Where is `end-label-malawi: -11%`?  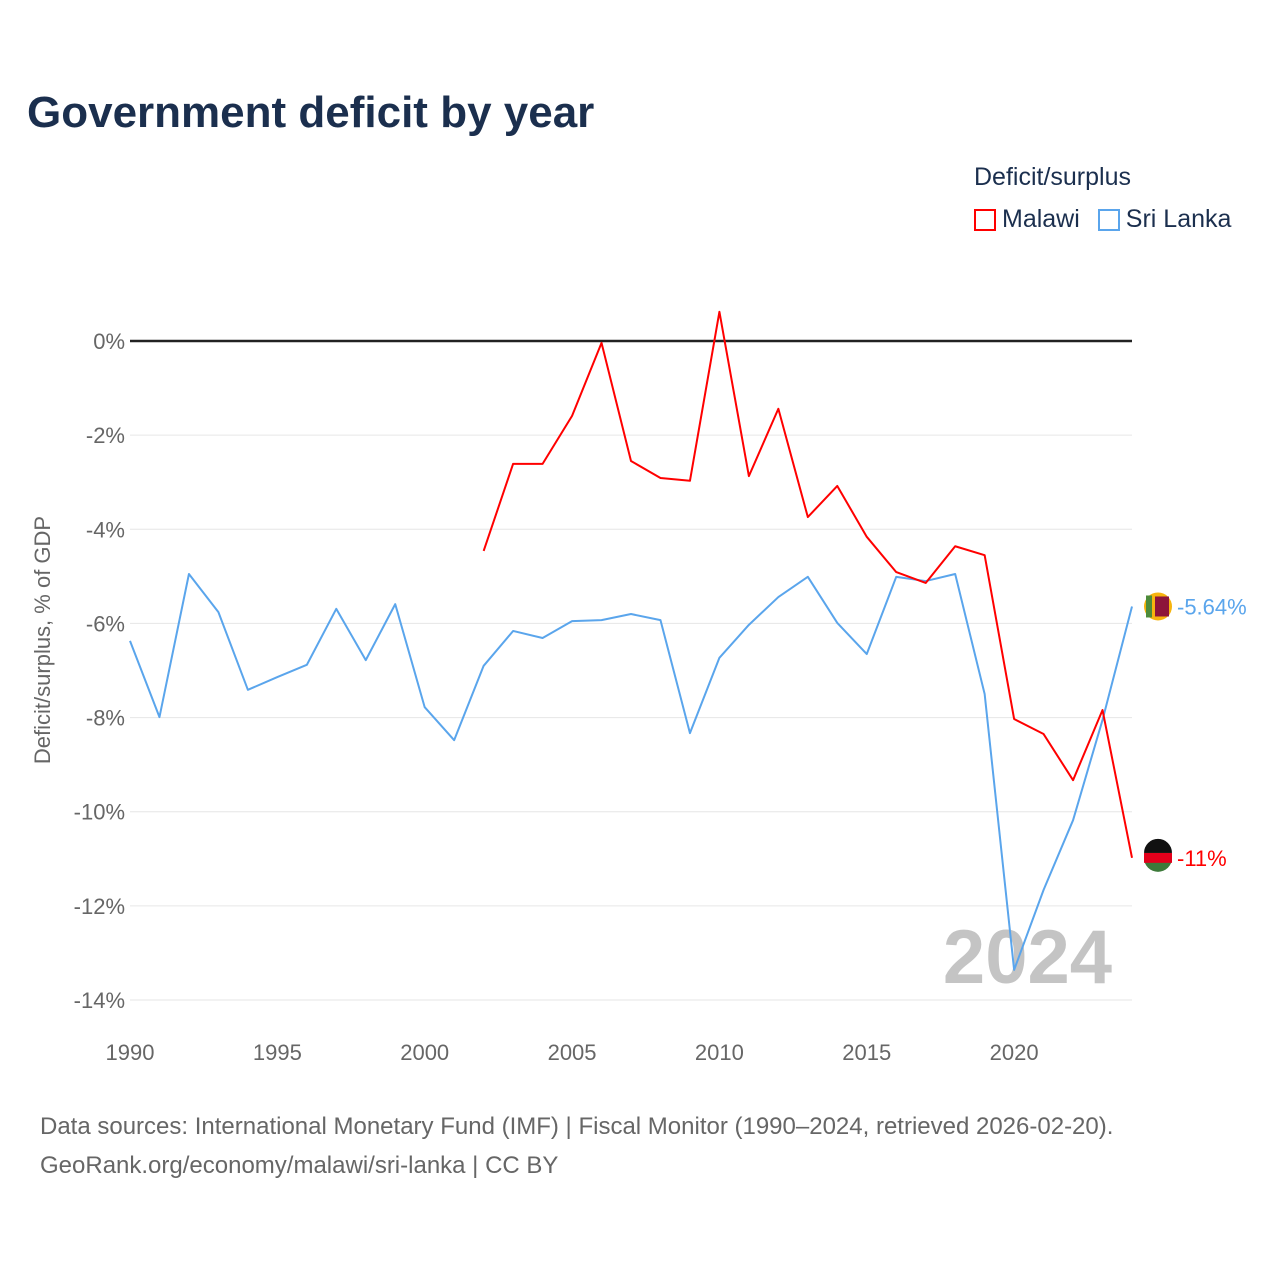 end-label-malawi: -11% is located at coordinates (1202, 858).